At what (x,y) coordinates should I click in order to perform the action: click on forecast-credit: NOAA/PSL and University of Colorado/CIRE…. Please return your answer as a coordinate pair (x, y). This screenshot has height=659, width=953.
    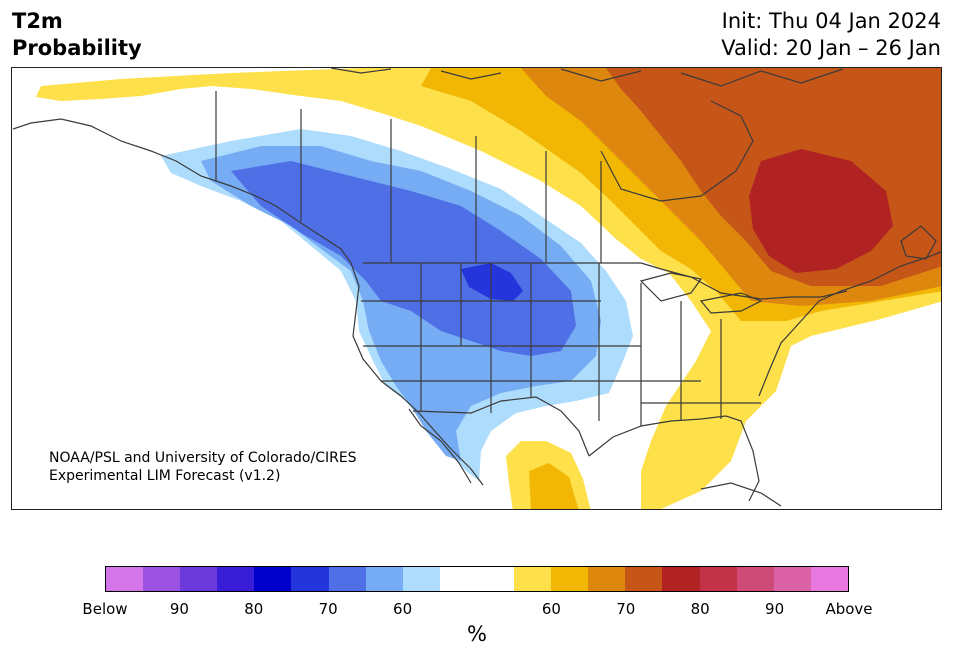
    Looking at the image, I should click on (203, 467).